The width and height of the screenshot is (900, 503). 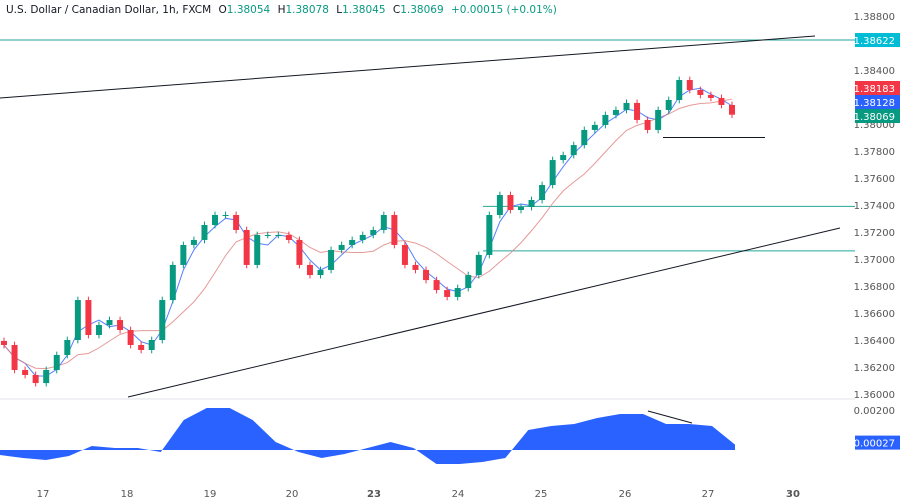 I want to click on upper-trendline, so click(x=408, y=67).